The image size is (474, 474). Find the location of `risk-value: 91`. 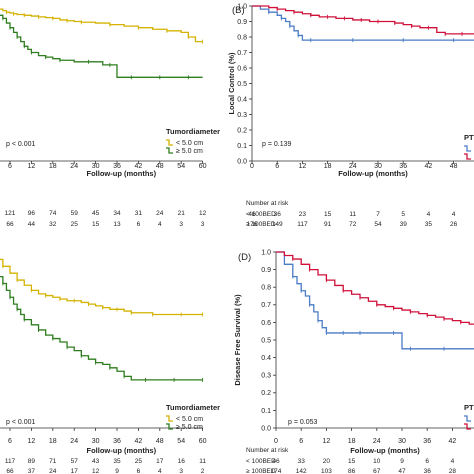

risk-value: 91 is located at coordinates (328, 224).